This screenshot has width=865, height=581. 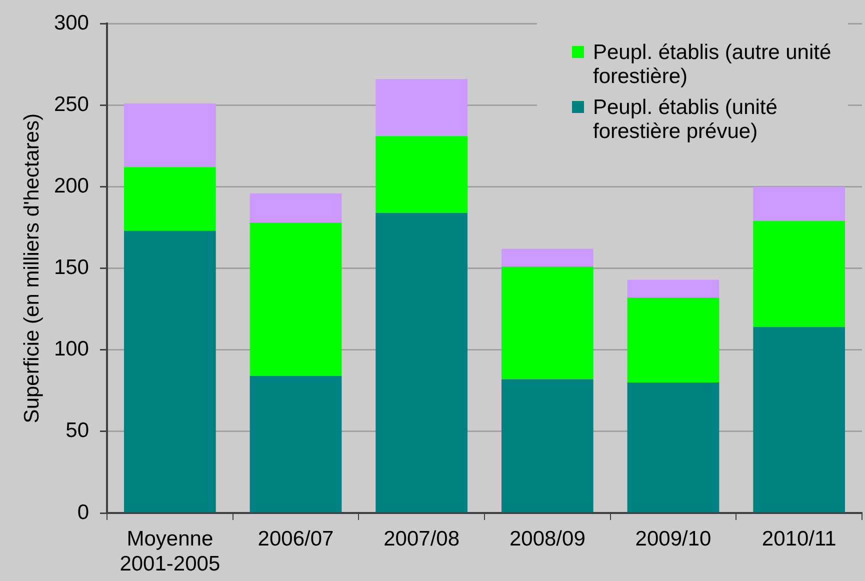 I want to click on y-tick-label: 200, so click(x=71, y=186).